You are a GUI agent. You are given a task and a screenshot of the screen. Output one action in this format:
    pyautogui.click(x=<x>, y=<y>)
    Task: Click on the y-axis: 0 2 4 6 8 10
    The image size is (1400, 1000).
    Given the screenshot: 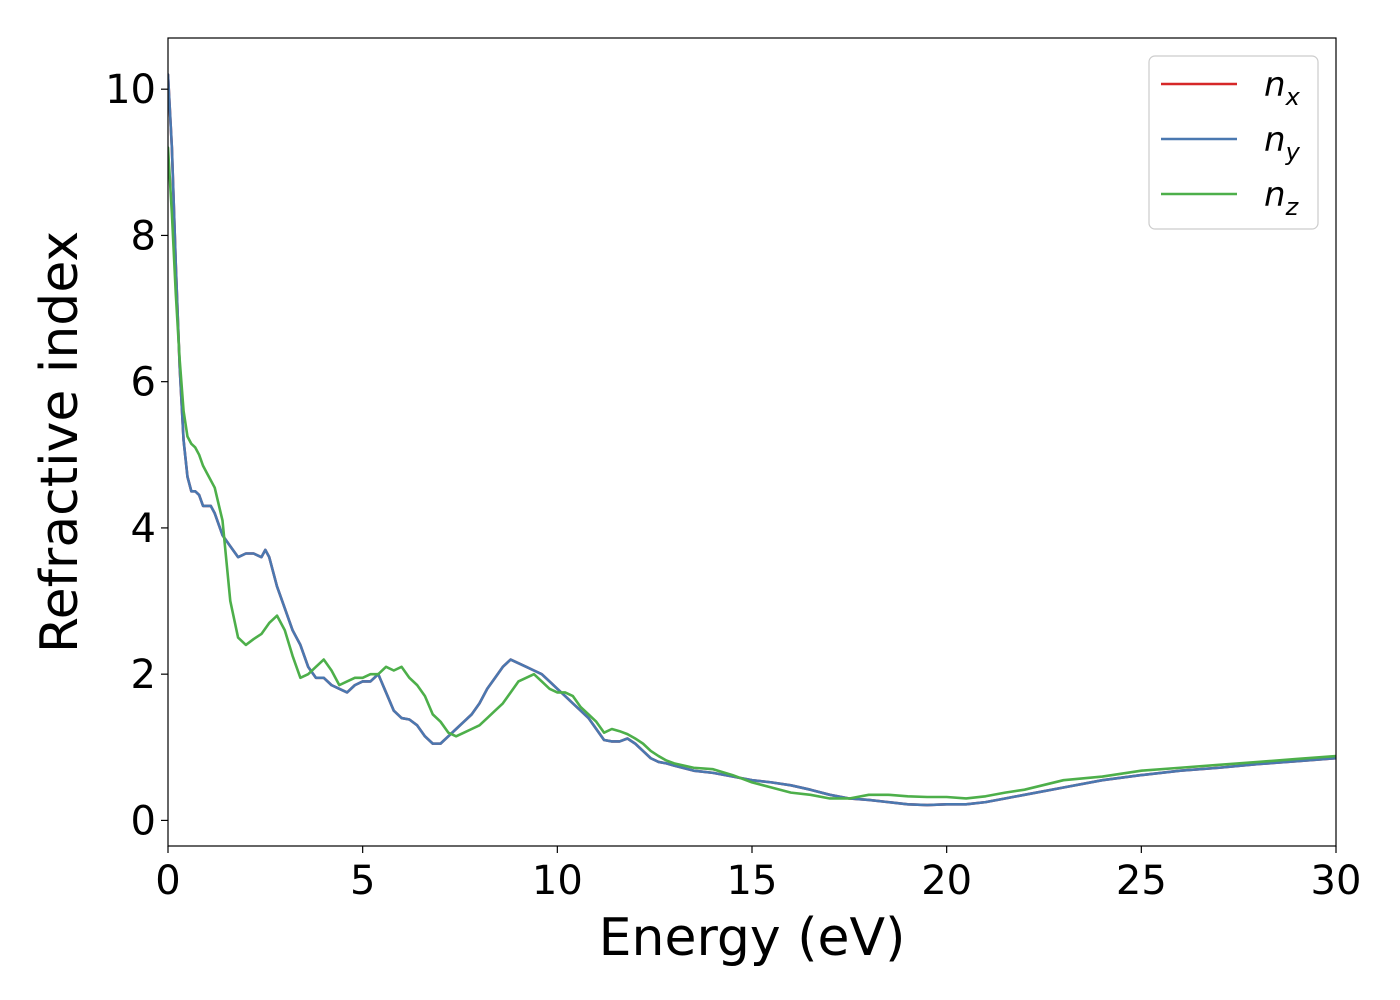 What is the action you would take?
    pyautogui.click(x=136, y=455)
    